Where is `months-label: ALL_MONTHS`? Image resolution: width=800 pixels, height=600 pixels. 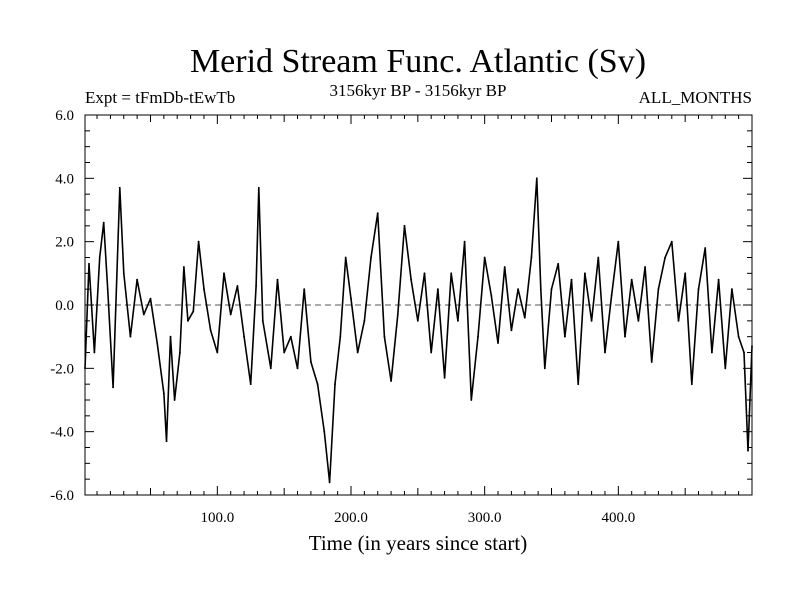
months-label: ALL_MONTHS is located at coordinates (695, 97).